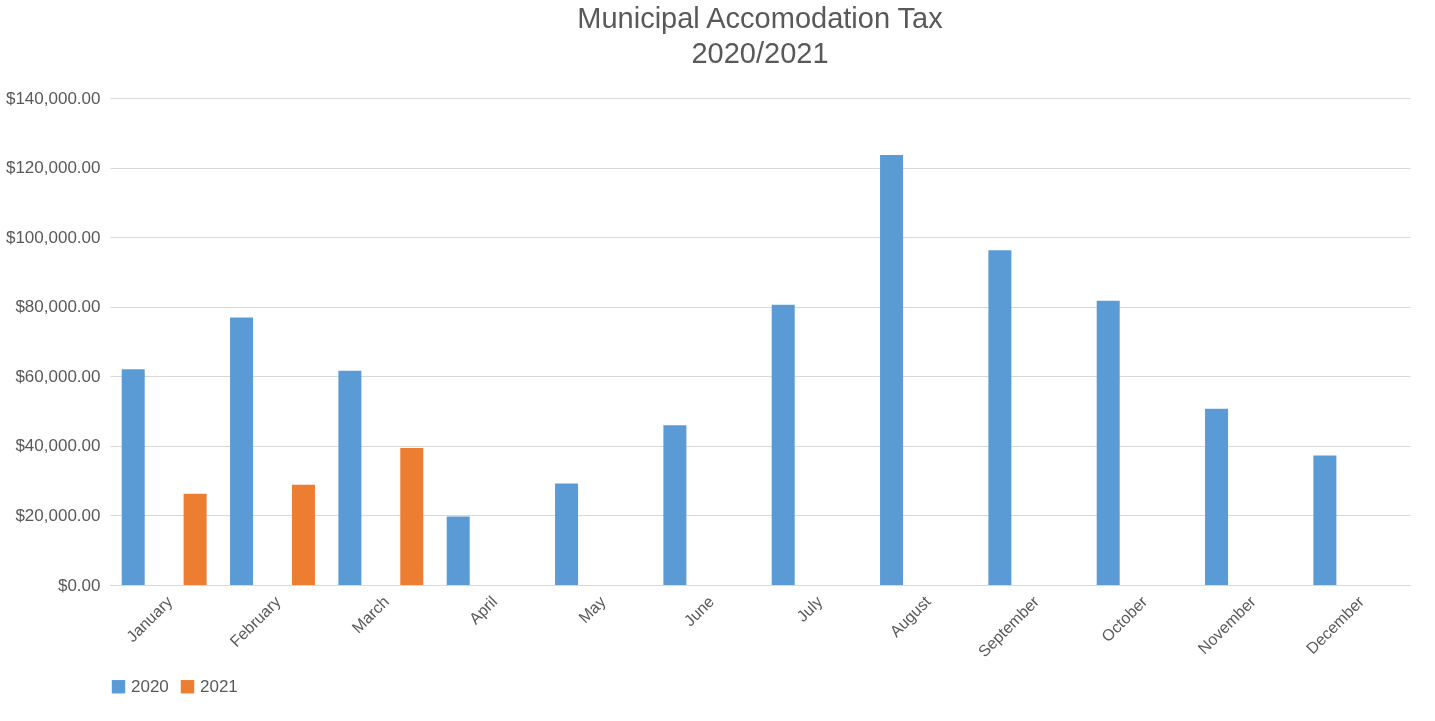 The width and height of the screenshot is (1435, 721). What do you see at coordinates (809, 608) in the screenshot?
I see `x-tick-label: July` at bounding box center [809, 608].